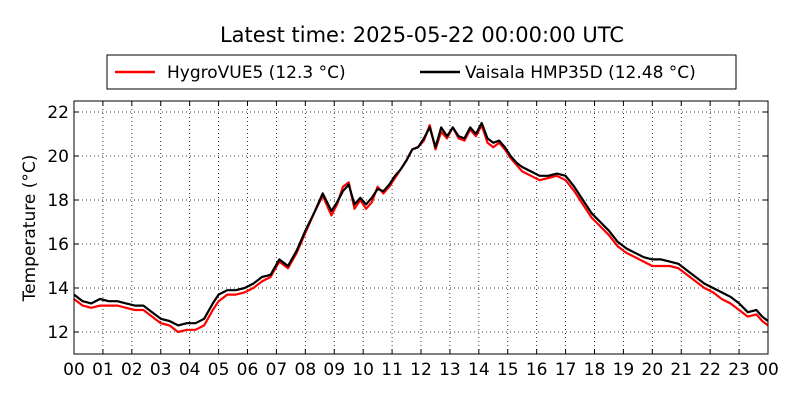 This screenshot has height=400, width=800. I want to click on x-tick-label: 22, so click(710, 370).